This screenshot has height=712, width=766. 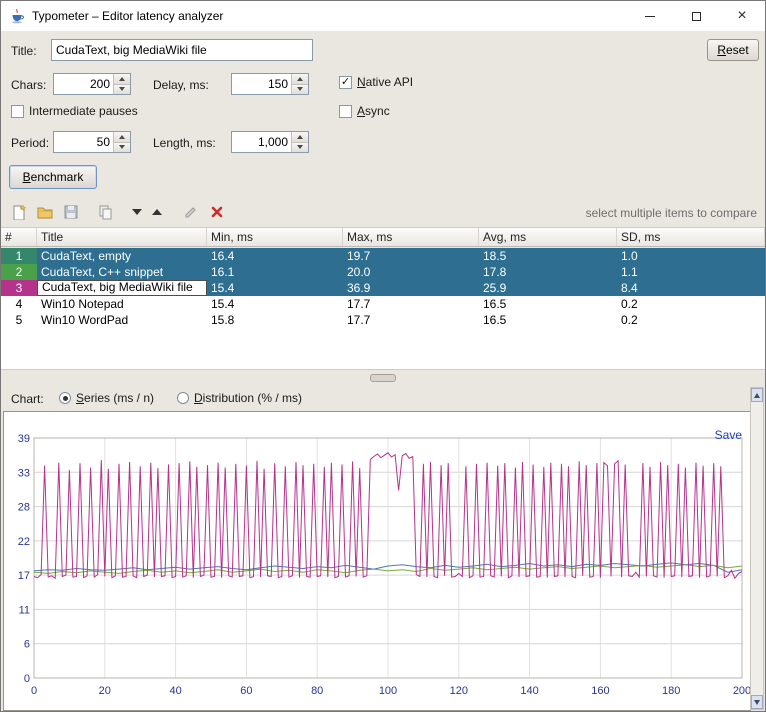 What do you see at coordinates (45, 212) in the screenshot?
I see `open-folder-icon` at bounding box center [45, 212].